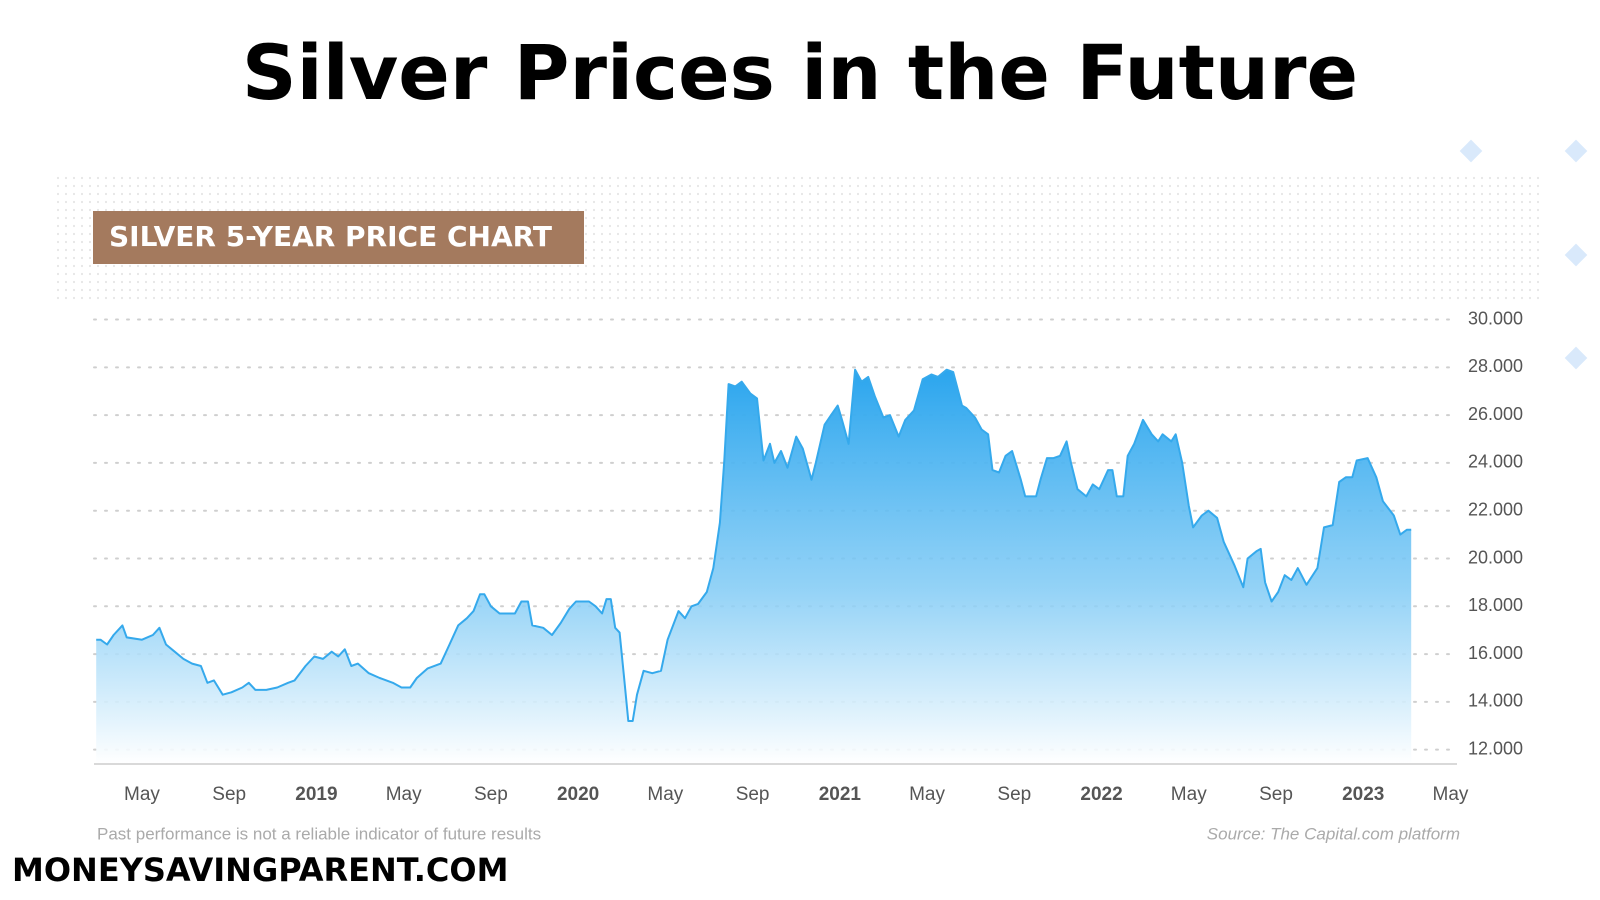 The height and width of the screenshot is (900, 1600). What do you see at coordinates (1495, 653) in the screenshot?
I see `y-tick-label: 16.000` at bounding box center [1495, 653].